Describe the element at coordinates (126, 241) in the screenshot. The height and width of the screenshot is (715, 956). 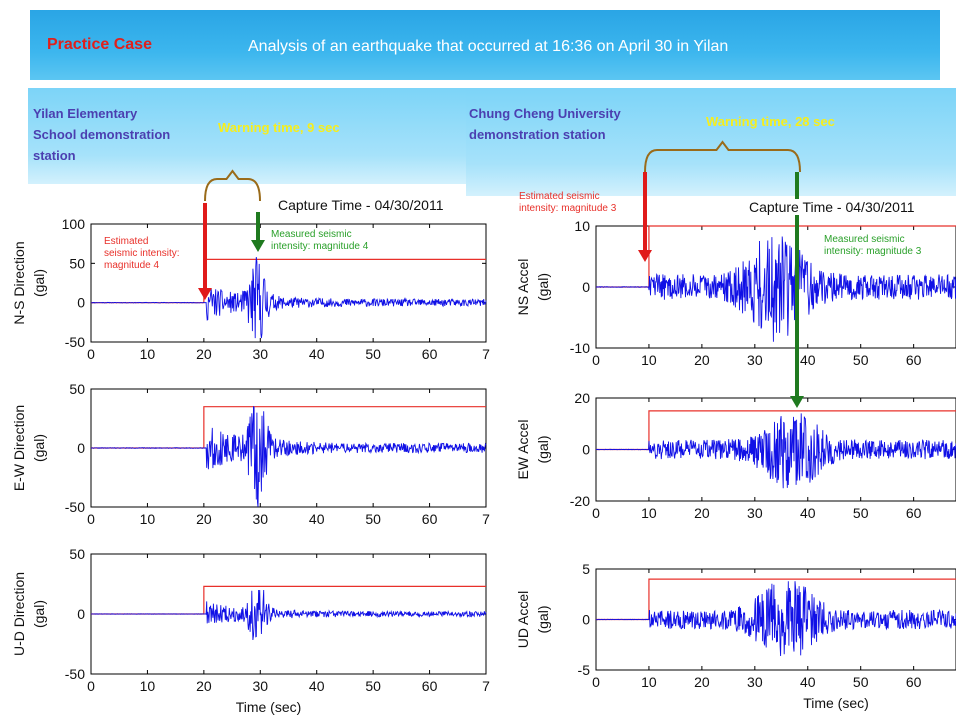
I see `annotation-line: Estimated` at that location.